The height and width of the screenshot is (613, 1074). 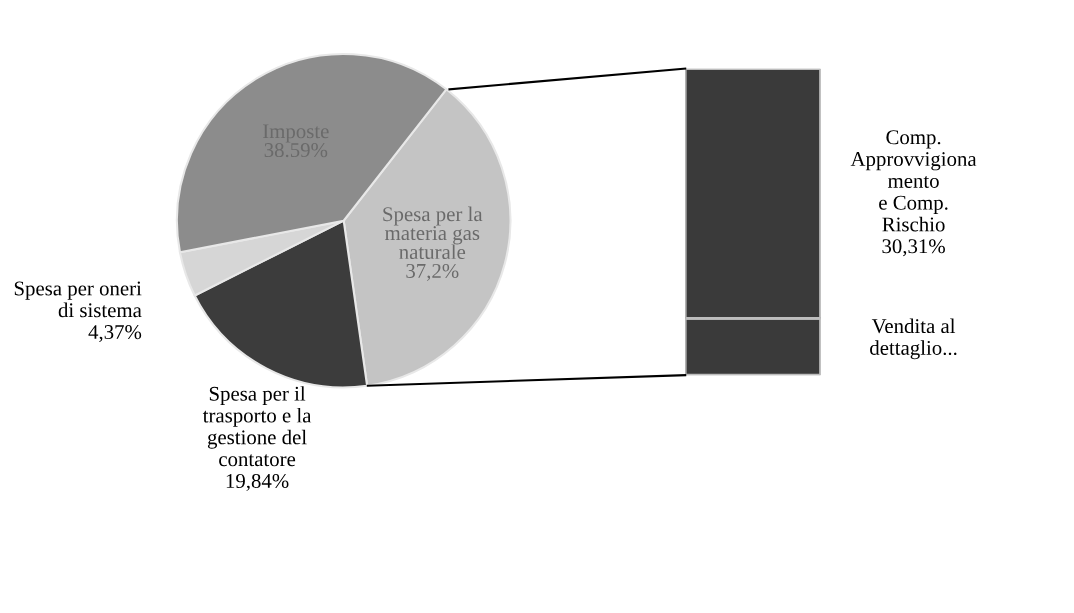 What do you see at coordinates (432, 272) in the screenshot?
I see `data-label: 37,2%` at bounding box center [432, 272].